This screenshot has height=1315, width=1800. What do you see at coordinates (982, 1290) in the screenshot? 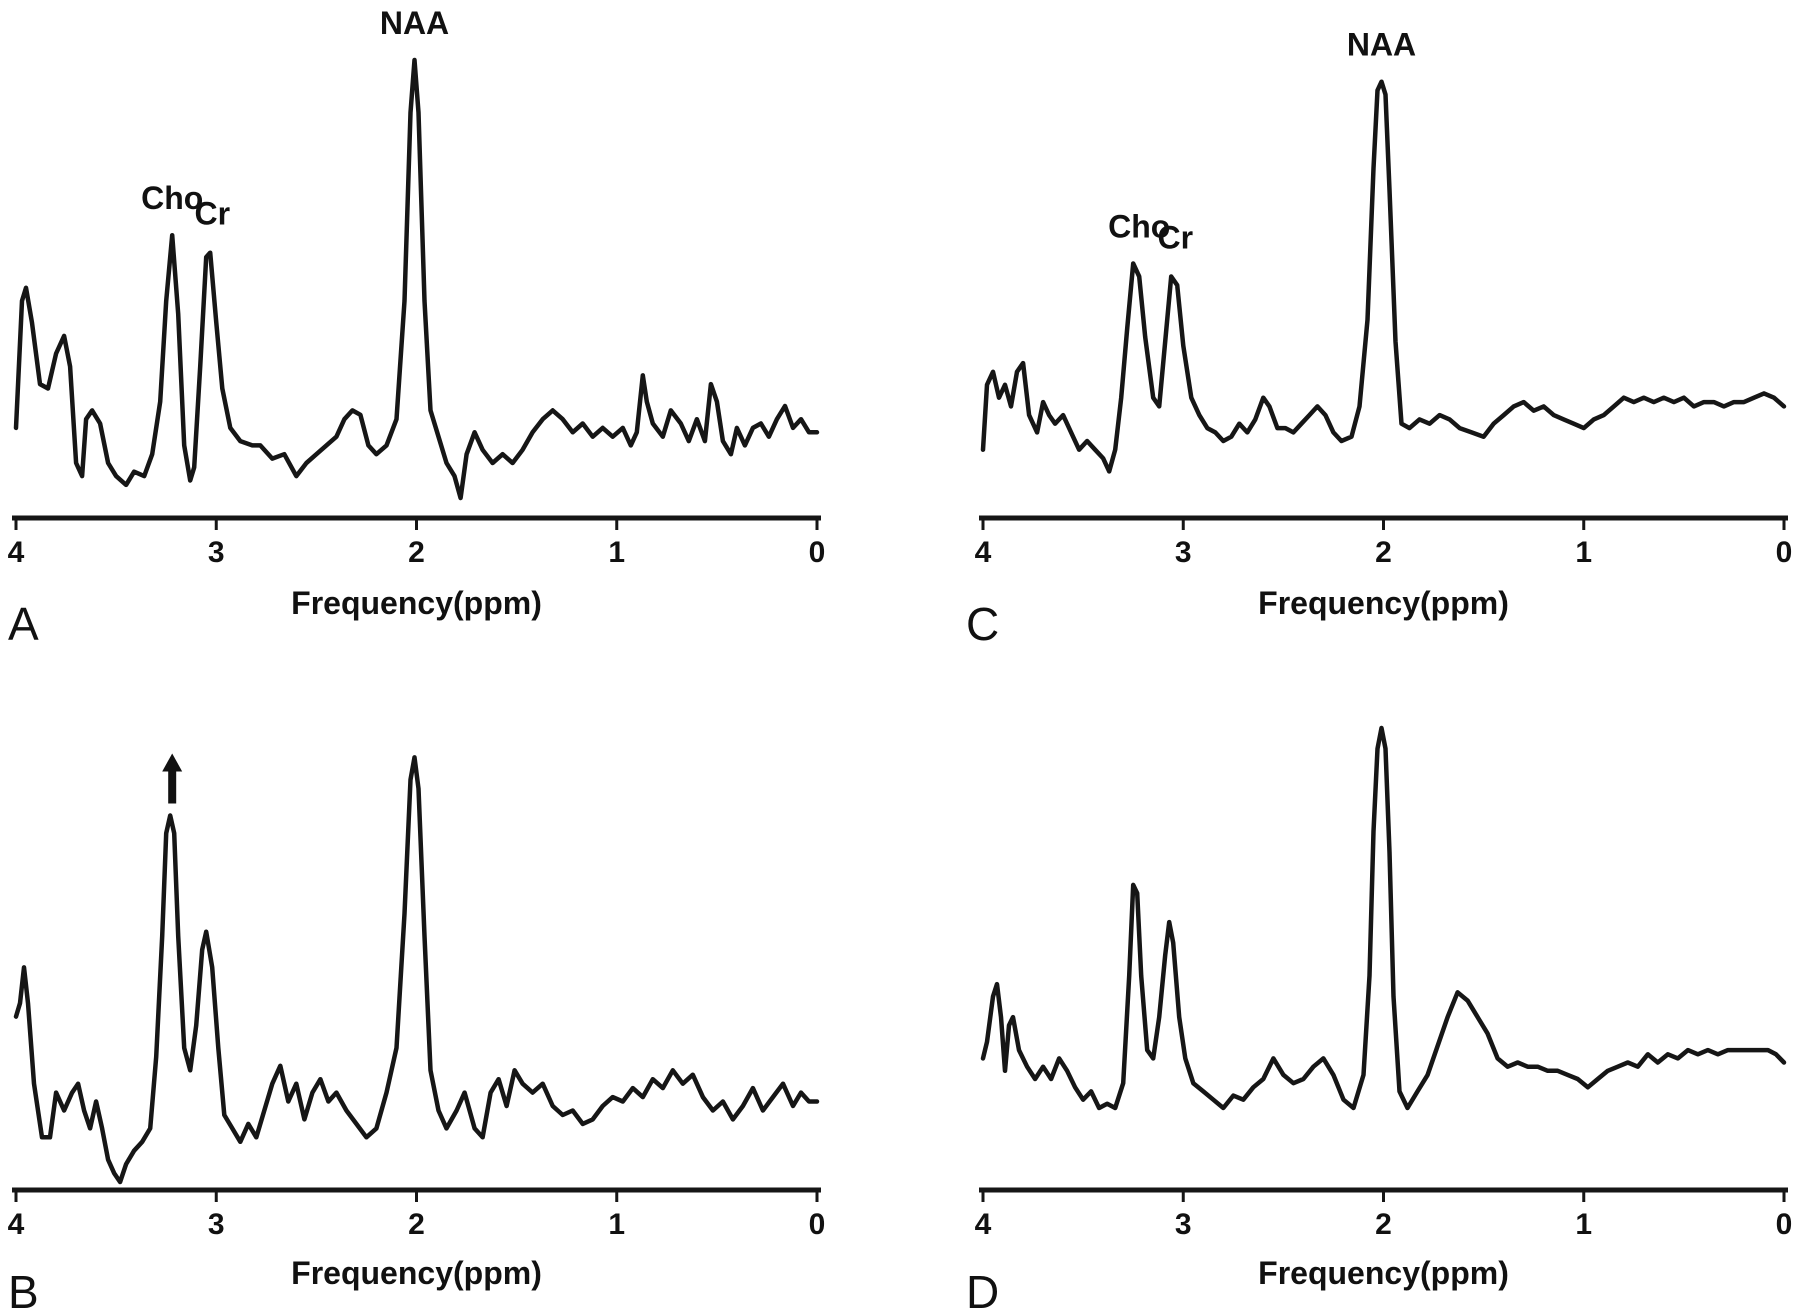
I see `panel-letter: D` at bounding box center [982, 1290].